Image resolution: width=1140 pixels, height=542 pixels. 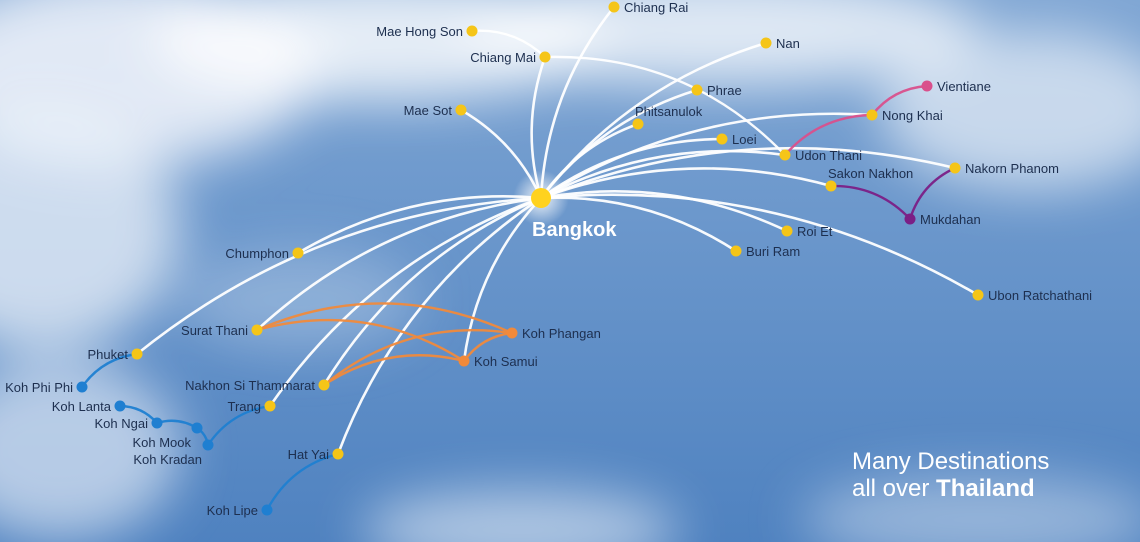 I want to click on label-mae-sot: Mae Sot, so click(x=428, y=110).